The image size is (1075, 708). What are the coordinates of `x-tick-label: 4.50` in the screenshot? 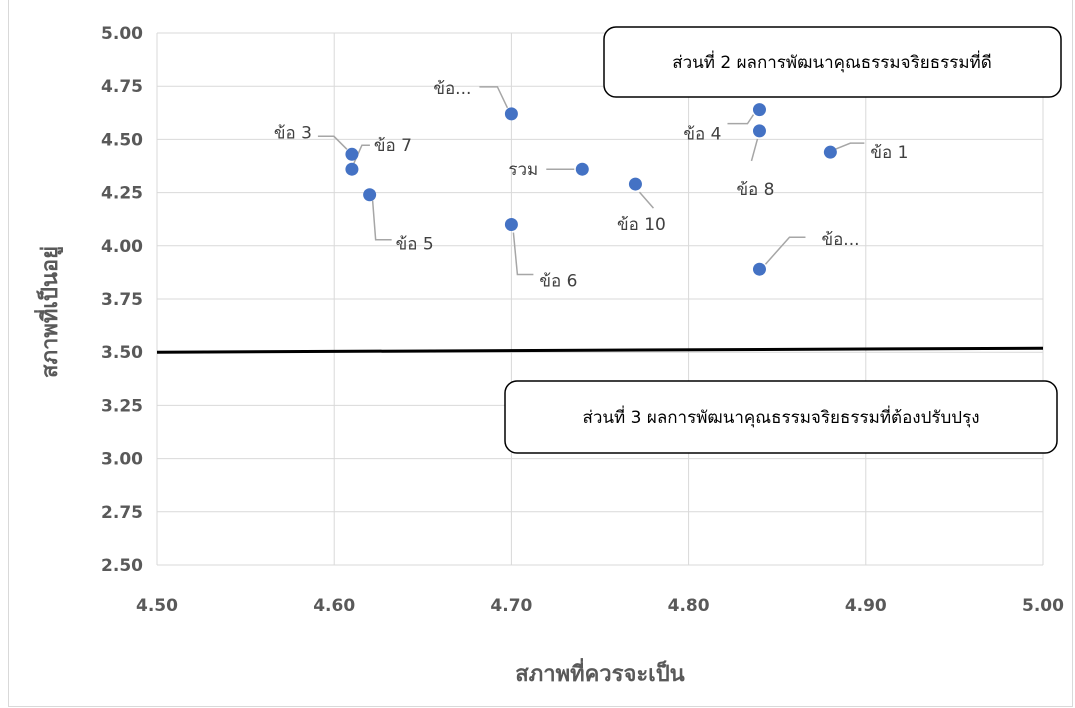 It's located at (157, 606).